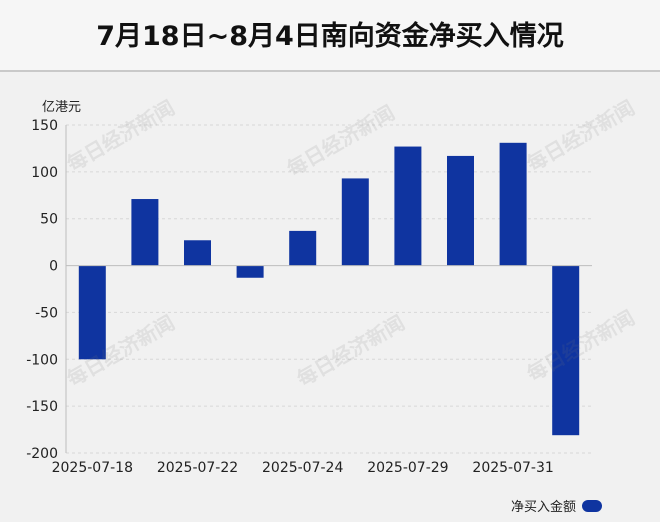 This screenshot has height=522, width=660. Describe the element at coordinates (42, 407) in the screenshot. I see `y-tick-label: -150` at that location.